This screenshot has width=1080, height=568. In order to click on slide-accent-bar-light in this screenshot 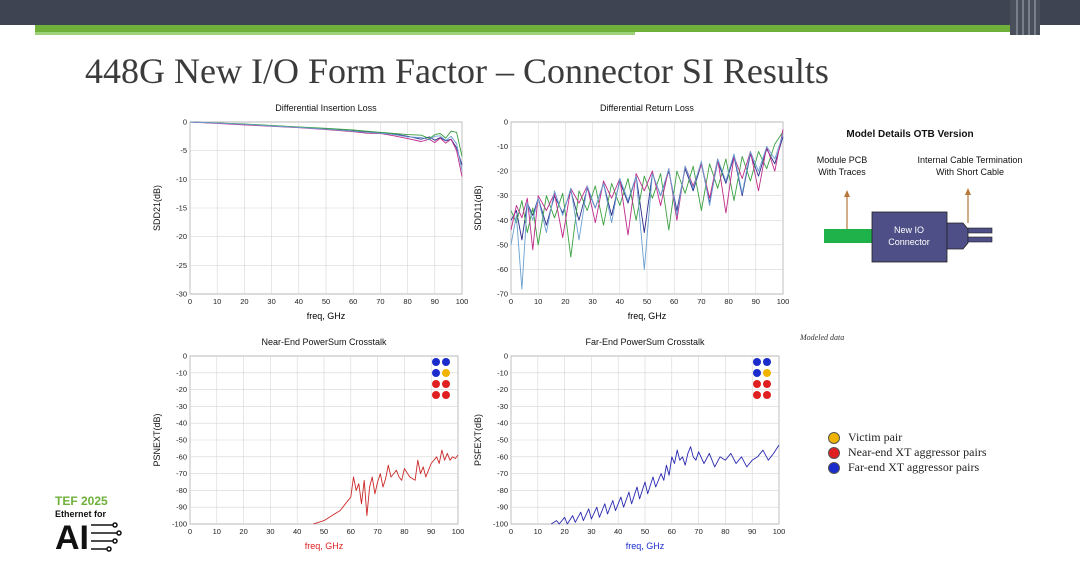, I will do `click(335, 33)`.